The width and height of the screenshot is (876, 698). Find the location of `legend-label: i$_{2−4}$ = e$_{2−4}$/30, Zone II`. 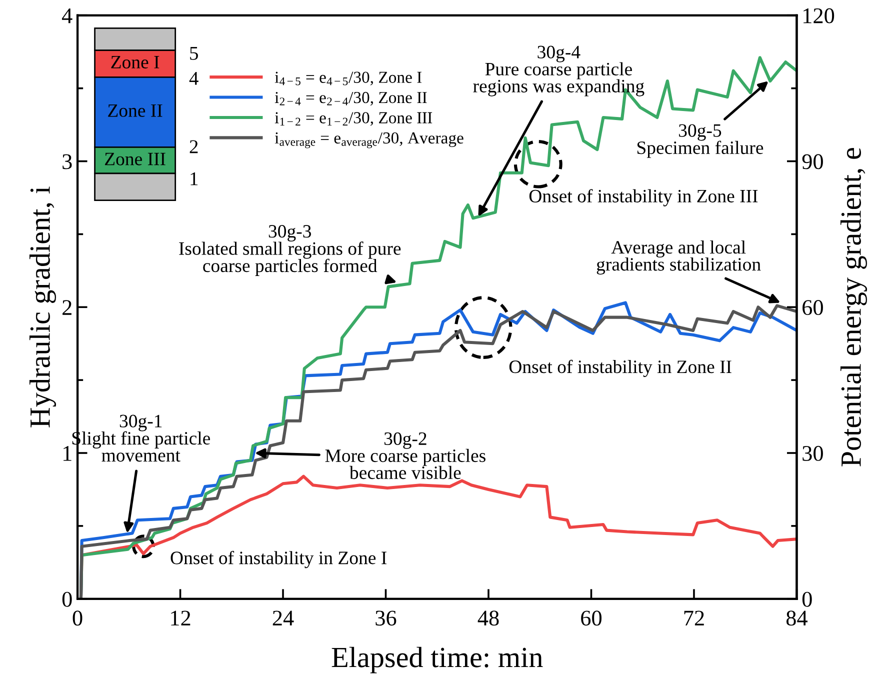

legend-label: i$_{2−4}$ = e$_{2−4}$/30, Zone II is located at coordinates (350, 99).